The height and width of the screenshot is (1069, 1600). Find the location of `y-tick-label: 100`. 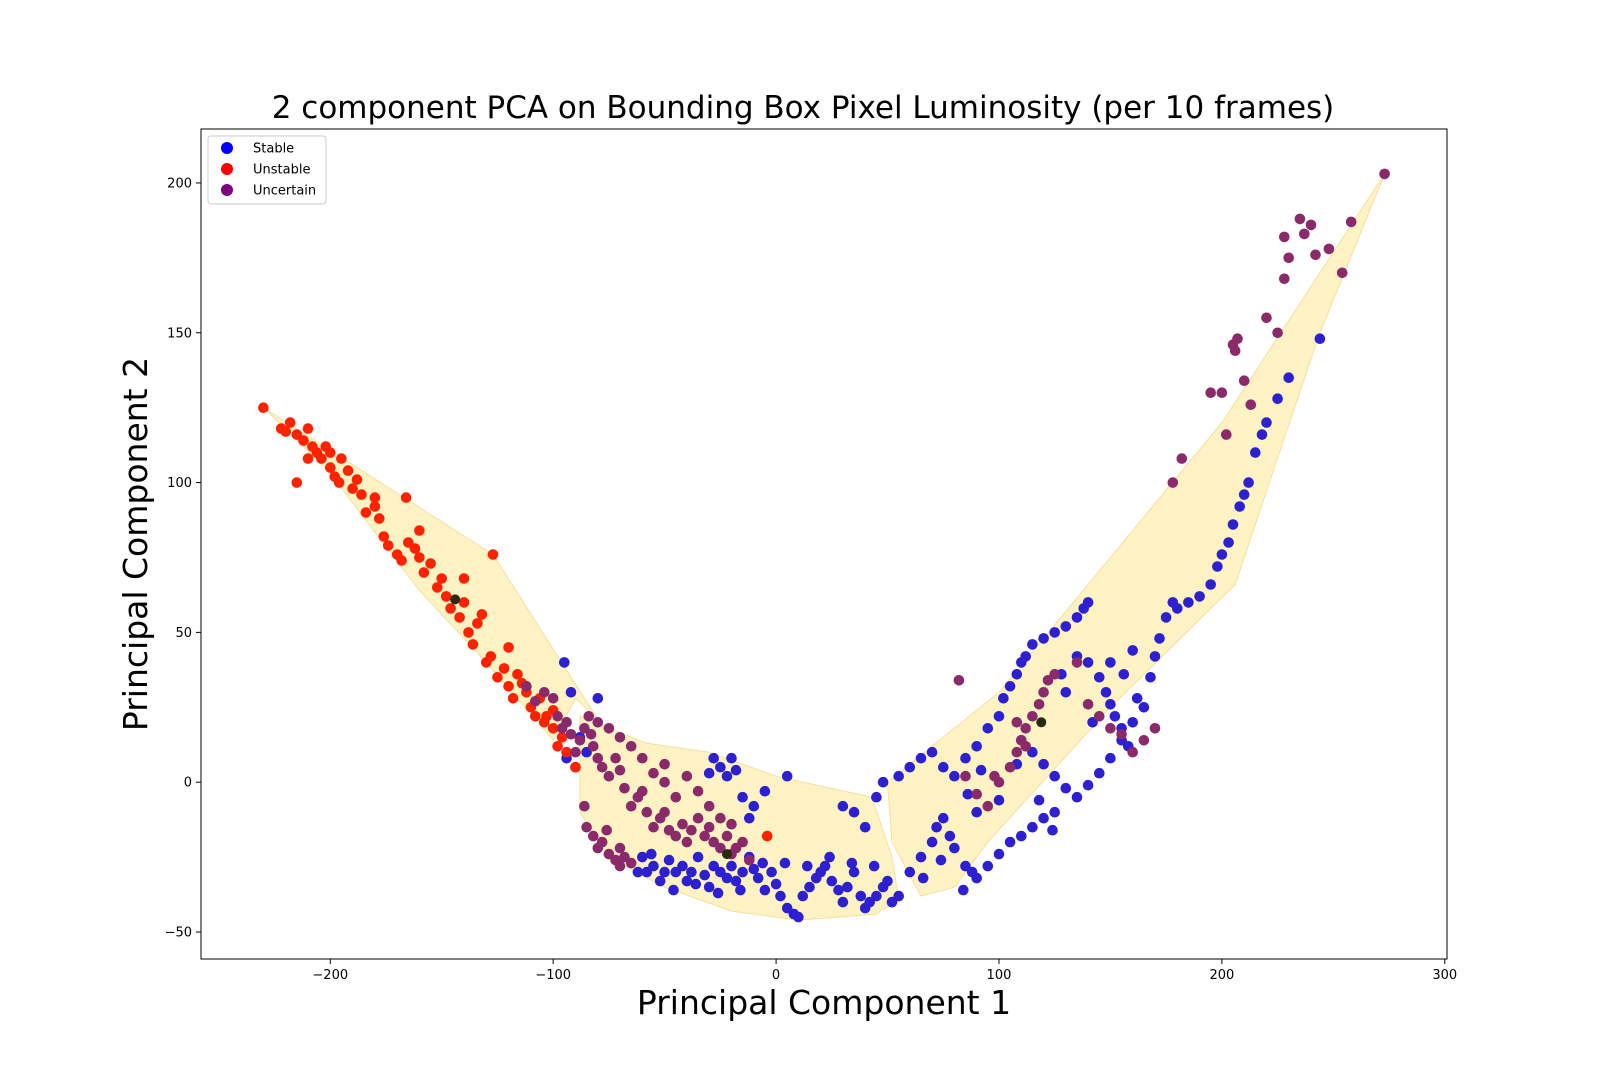

y-tick-label: 100 is located at coordinates (179, 483).